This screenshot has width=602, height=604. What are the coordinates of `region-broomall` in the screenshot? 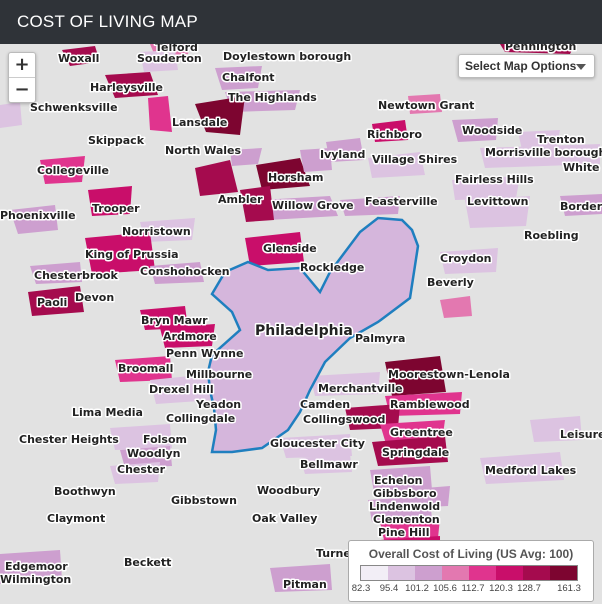 It's located at (143, 369).